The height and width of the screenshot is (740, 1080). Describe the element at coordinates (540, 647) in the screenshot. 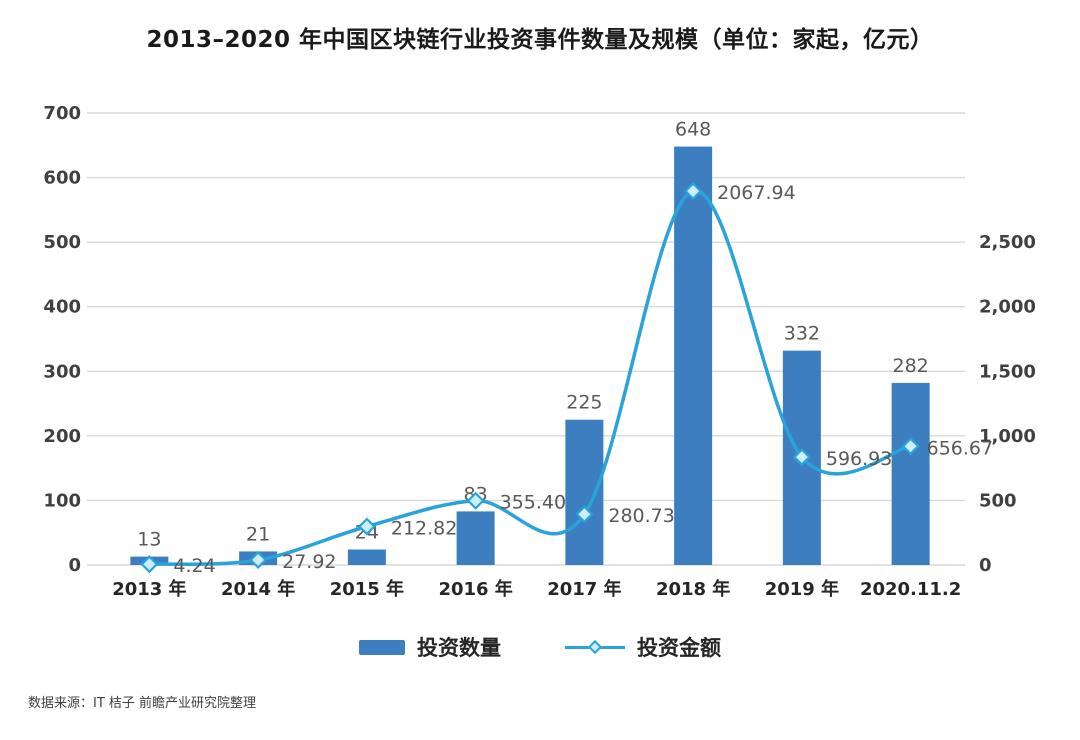

I see `chart-legend: 投资数量 投资金额` at that location.